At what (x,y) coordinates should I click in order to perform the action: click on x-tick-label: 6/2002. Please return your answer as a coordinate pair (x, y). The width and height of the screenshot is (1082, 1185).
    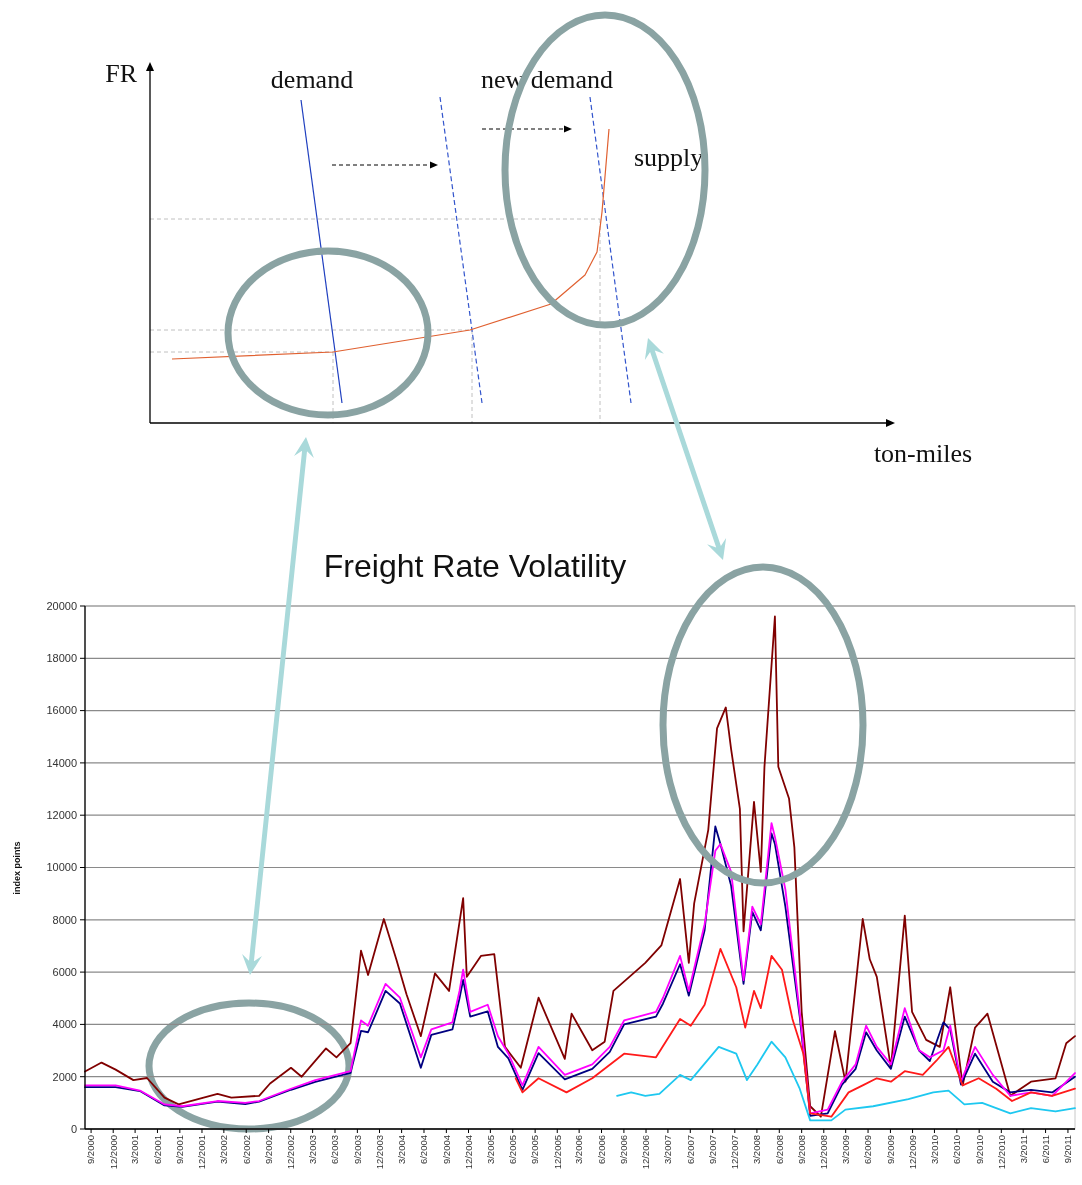
    Looking at the image, I should click on (246, 1150).